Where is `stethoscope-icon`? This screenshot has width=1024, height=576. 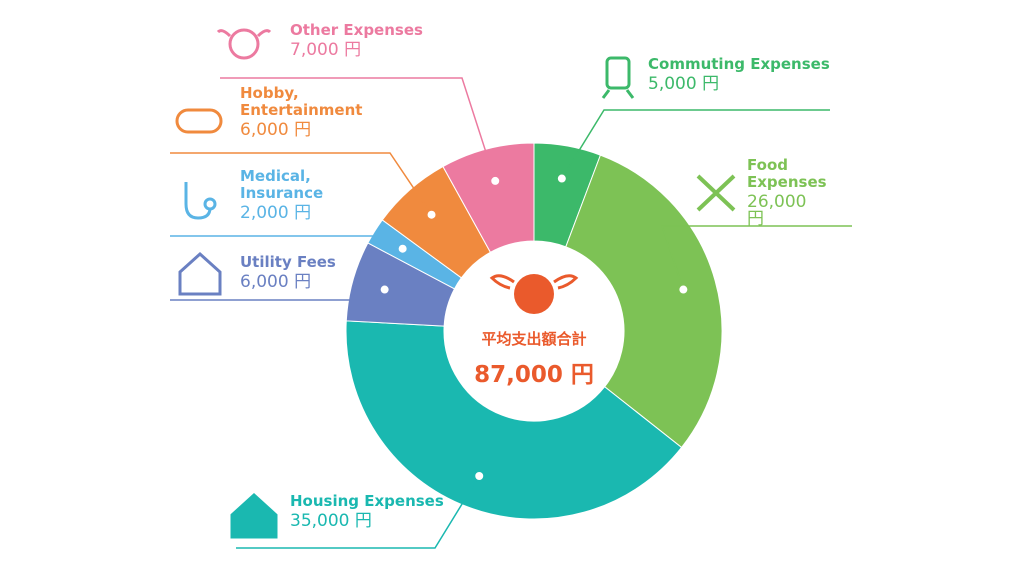 stethoscope-icon is located at coordinates (198, 201).